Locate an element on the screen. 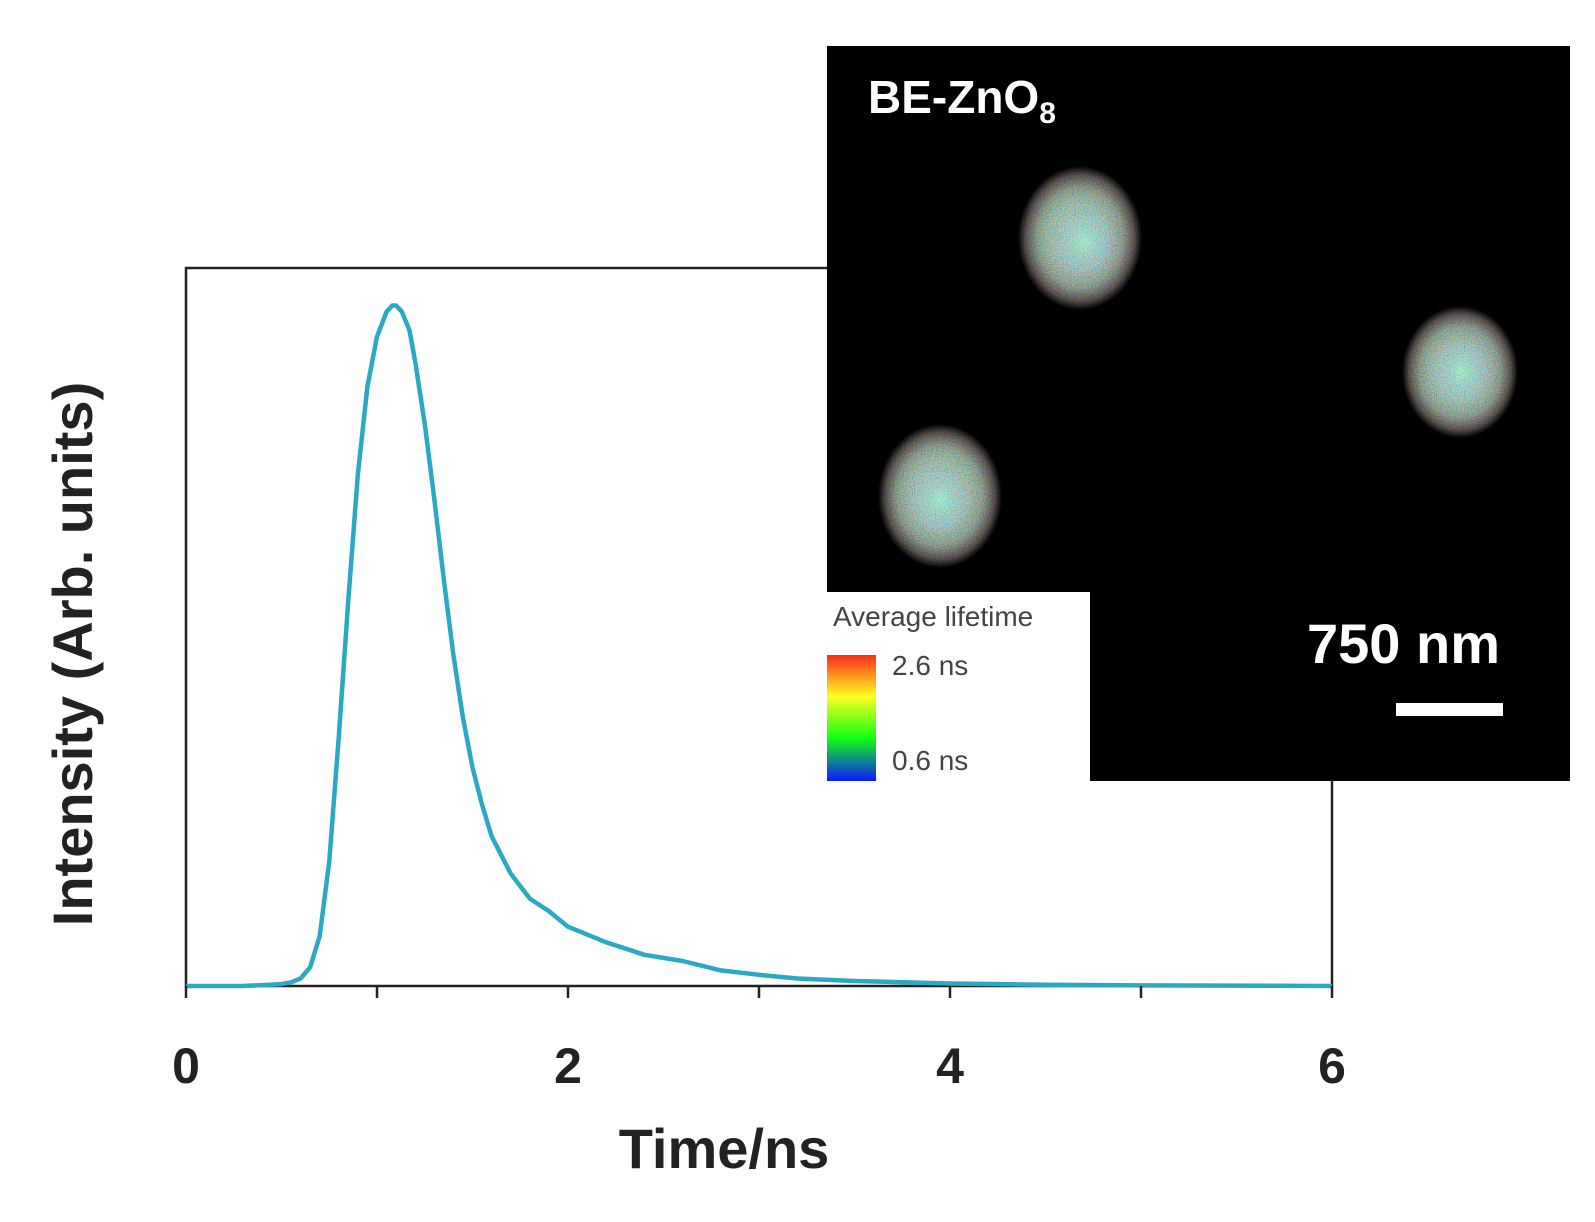  x-axis-tick-labels: 0 2 4 6 is located at coordinates (759, 1066).